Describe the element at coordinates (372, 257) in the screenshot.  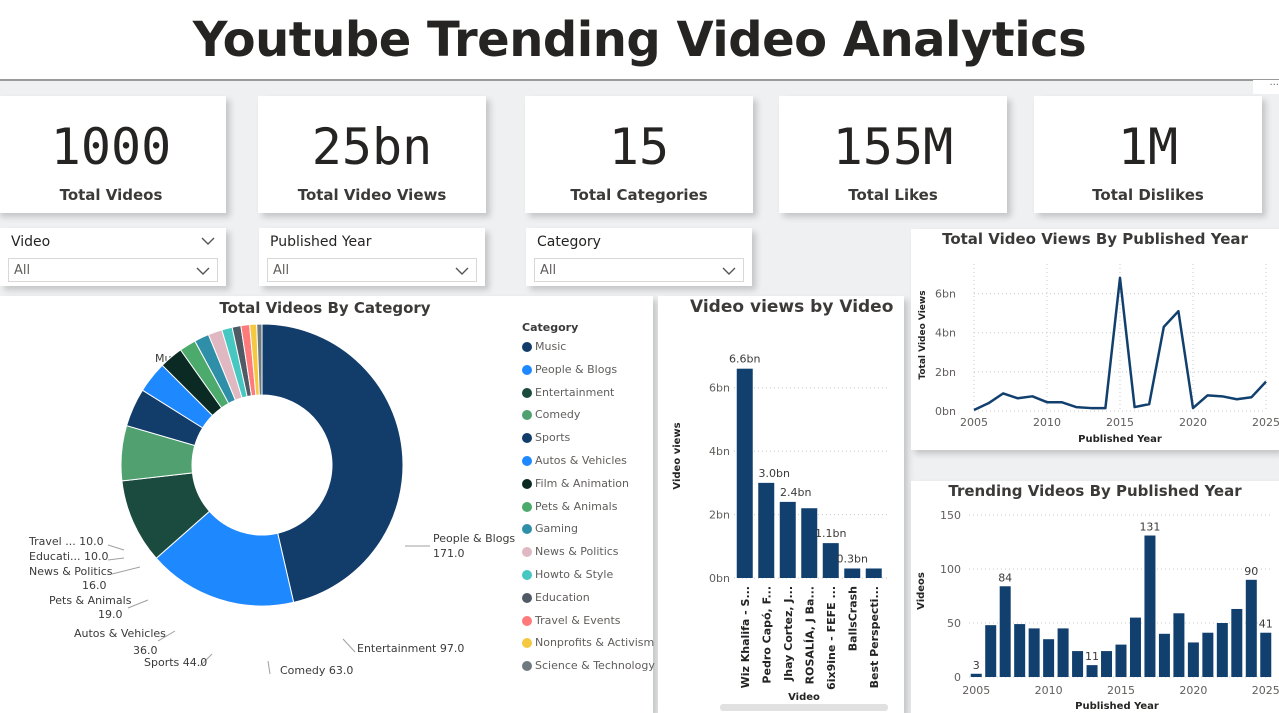
I see `slicer-published-year: Published Year All` at that location.